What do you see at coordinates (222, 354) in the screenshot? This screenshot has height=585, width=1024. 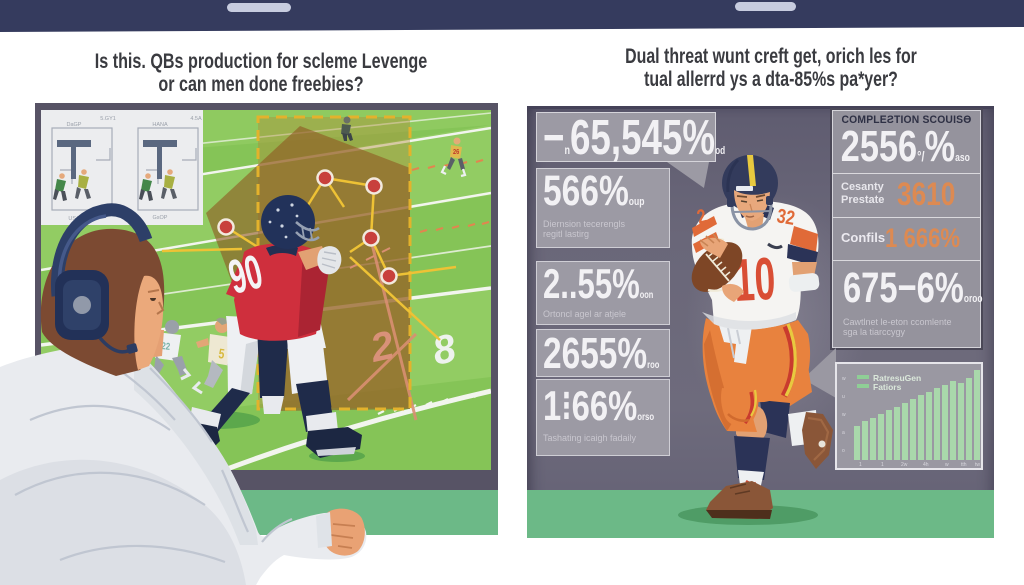 I see `svg-text: 5` at bounding box center [222, 354].